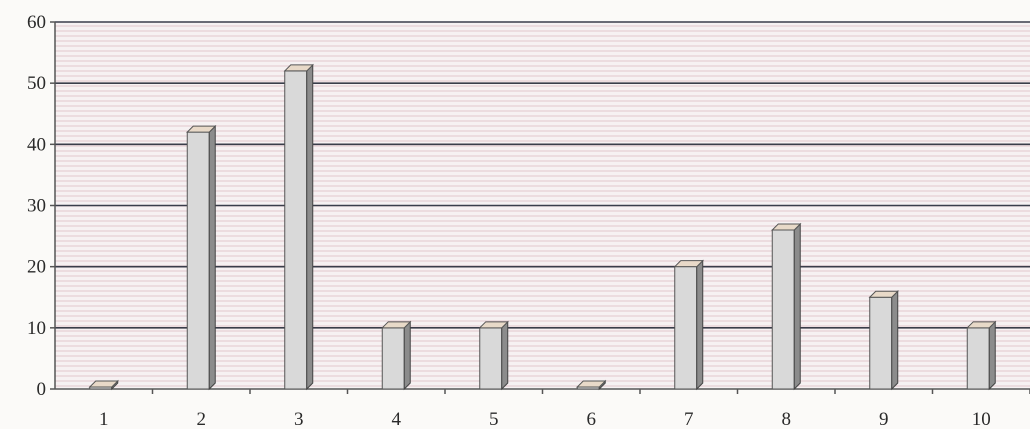  Describe the element at coordinates (36, 22) in the screenshot. I see `y-tick-label: 60` at that location.